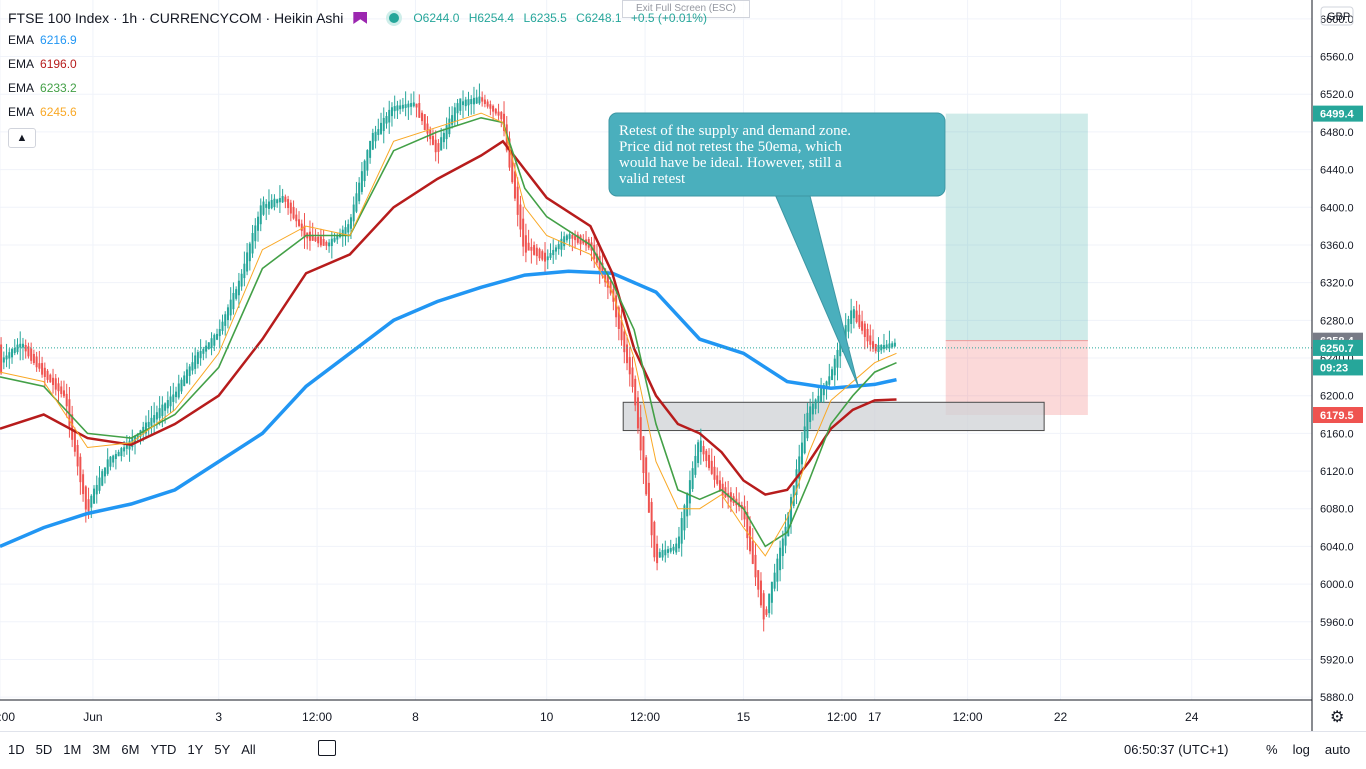 Image resolution: width=1366 pixels, height=769 pixels. I want to click on range-5y: 5Y, so click(222, 749).